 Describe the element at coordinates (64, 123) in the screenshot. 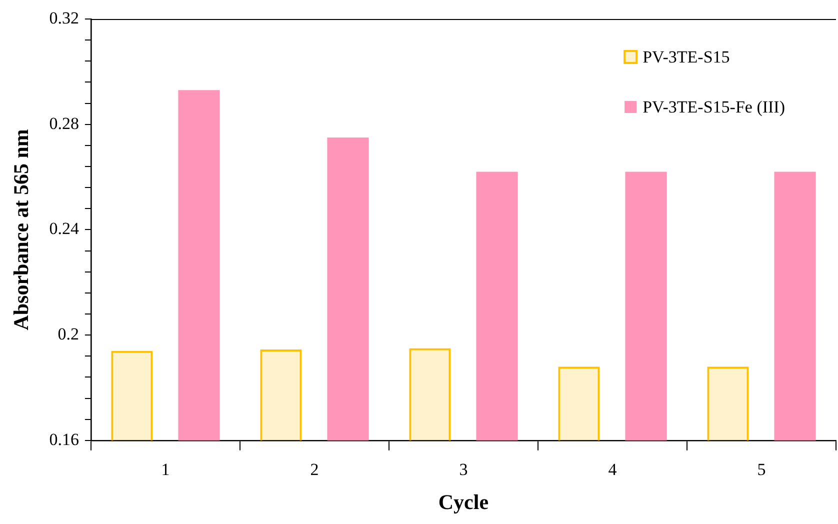

I see `y-tick-label: 0.28` at that location.